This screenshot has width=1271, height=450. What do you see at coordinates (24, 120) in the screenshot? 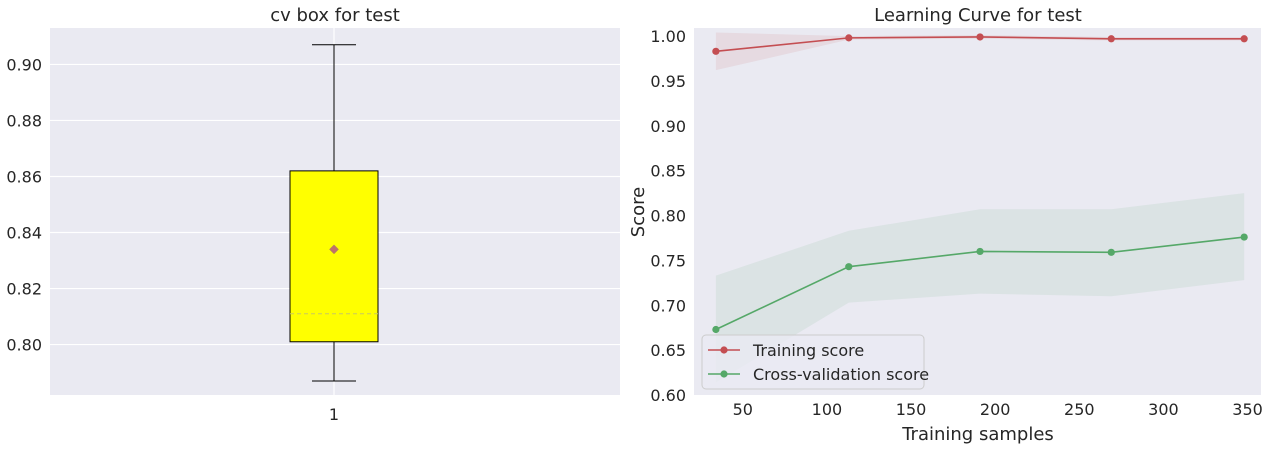
I see `box-y-tick-label: 0.88` at bounding box center [24, 120].